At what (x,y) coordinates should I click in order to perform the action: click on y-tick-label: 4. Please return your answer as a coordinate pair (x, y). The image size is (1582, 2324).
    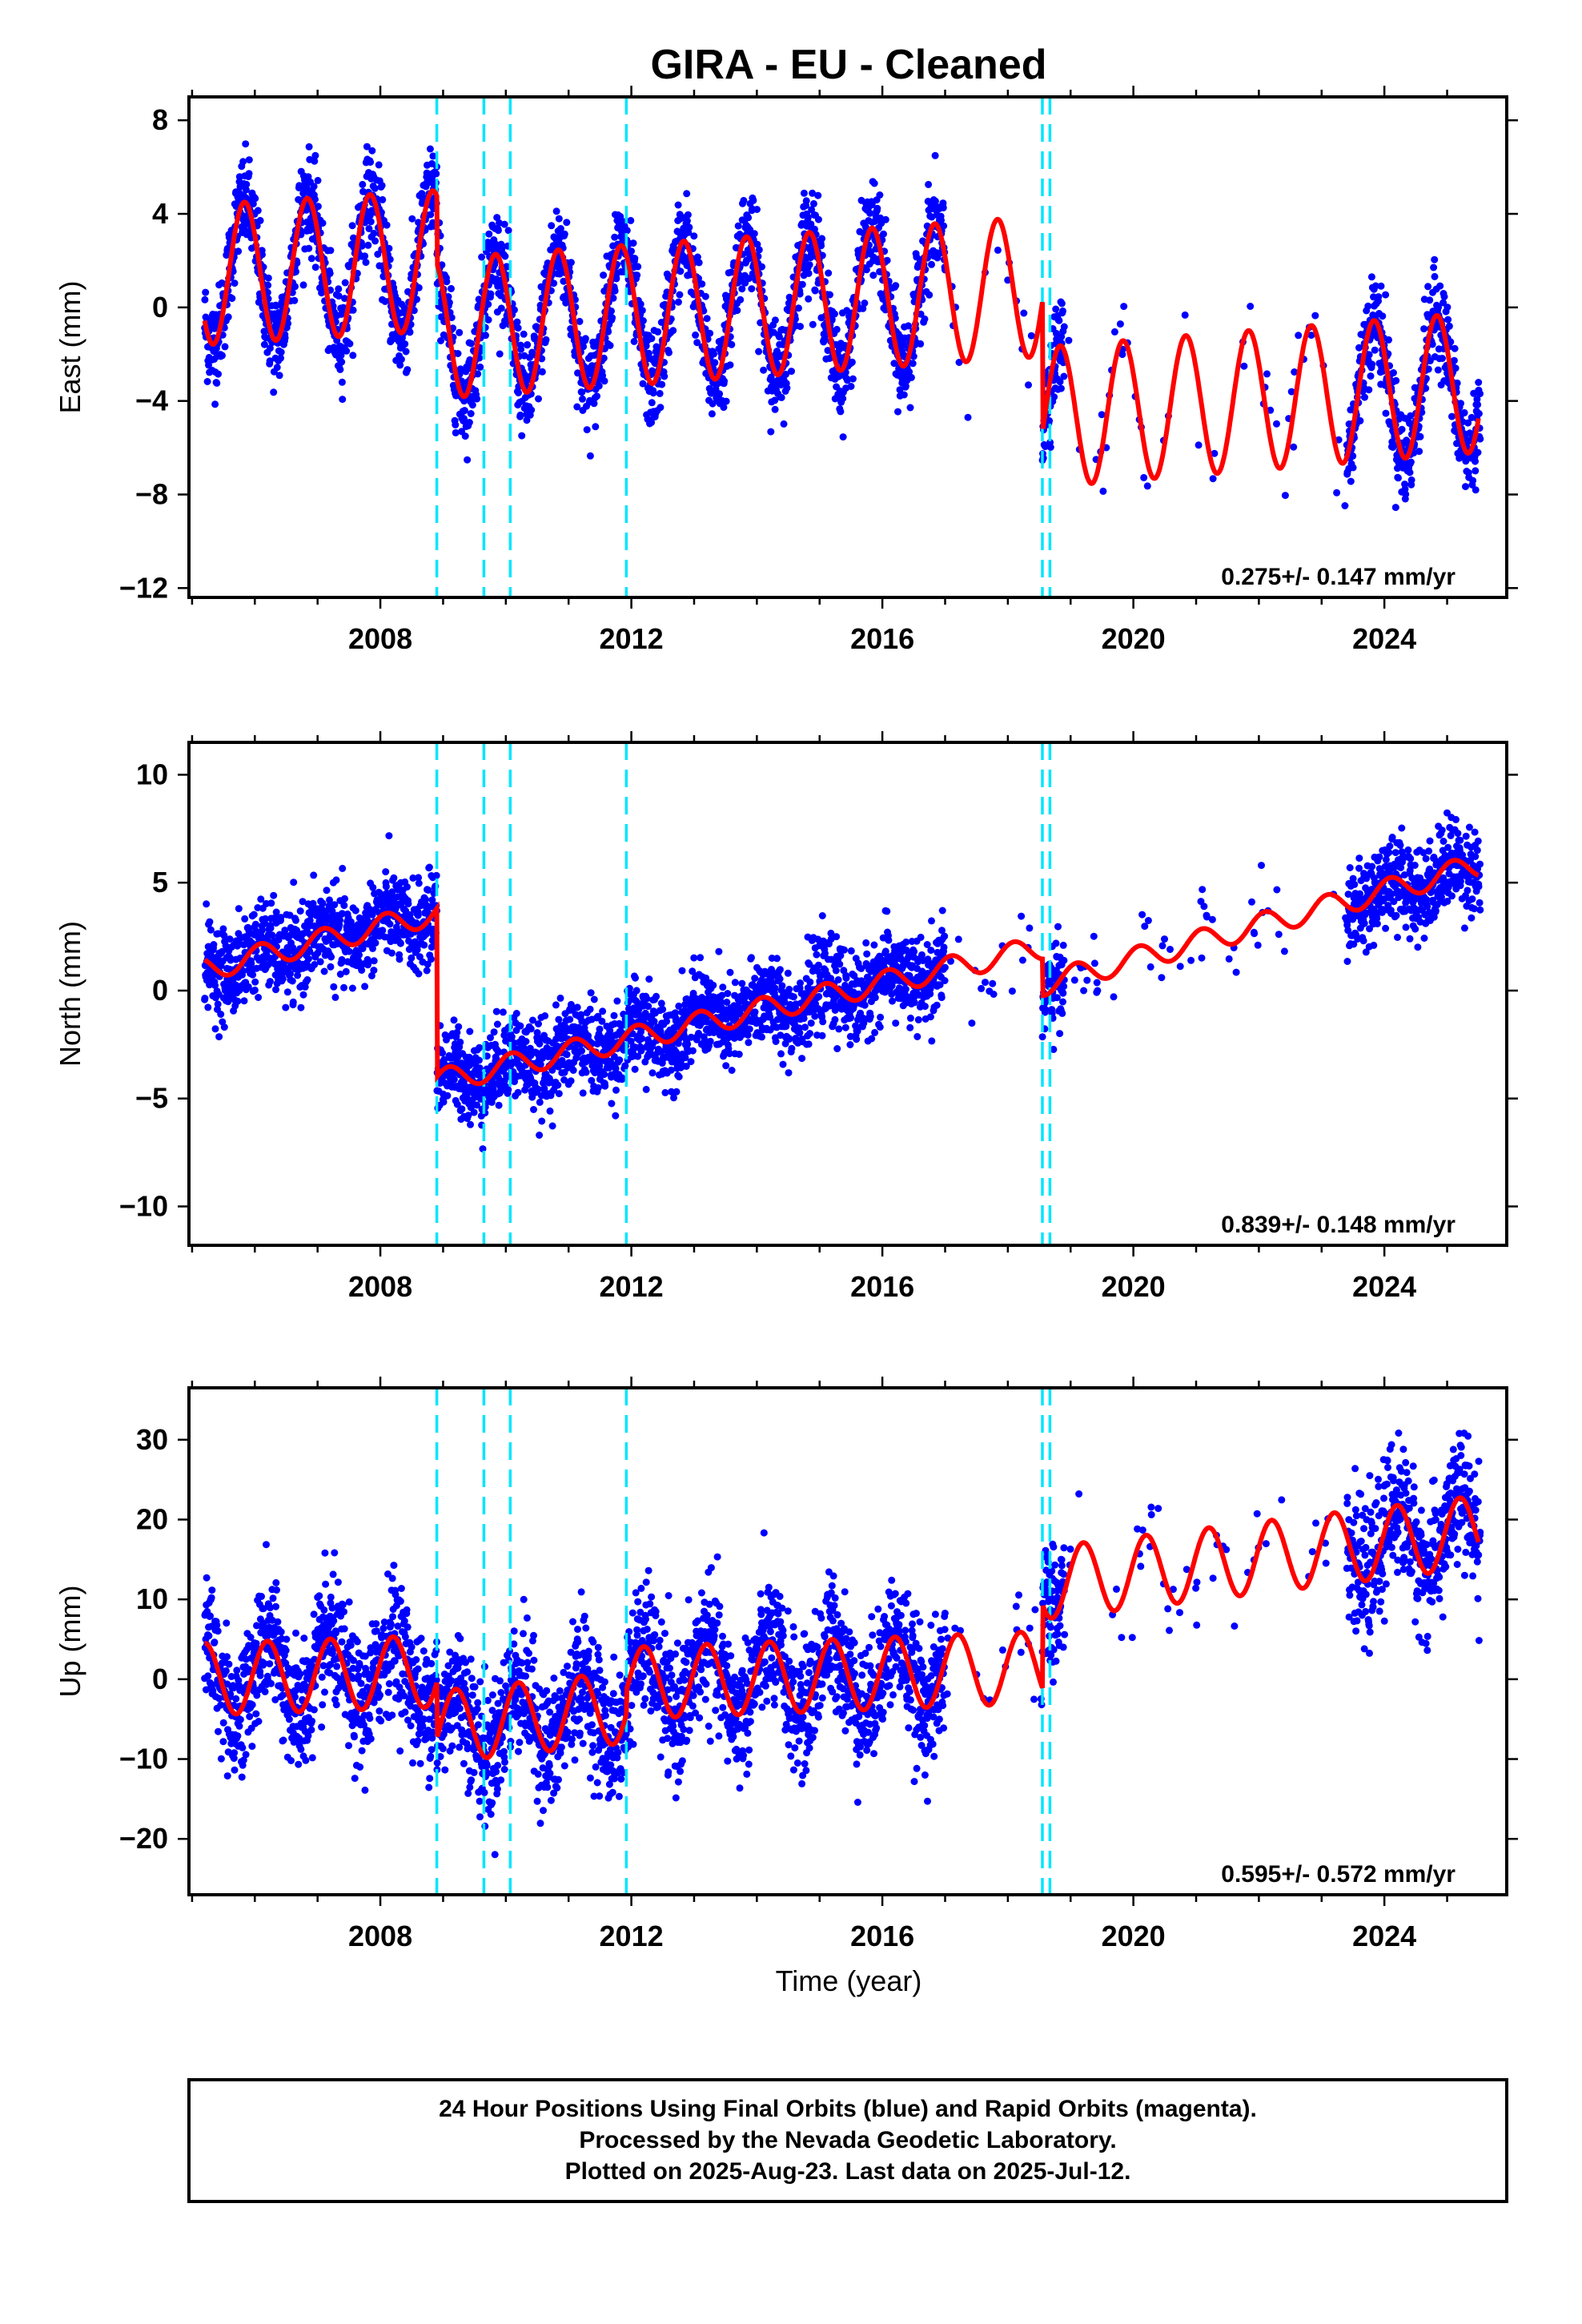
    Looking at the image, I should click on (160, 213).